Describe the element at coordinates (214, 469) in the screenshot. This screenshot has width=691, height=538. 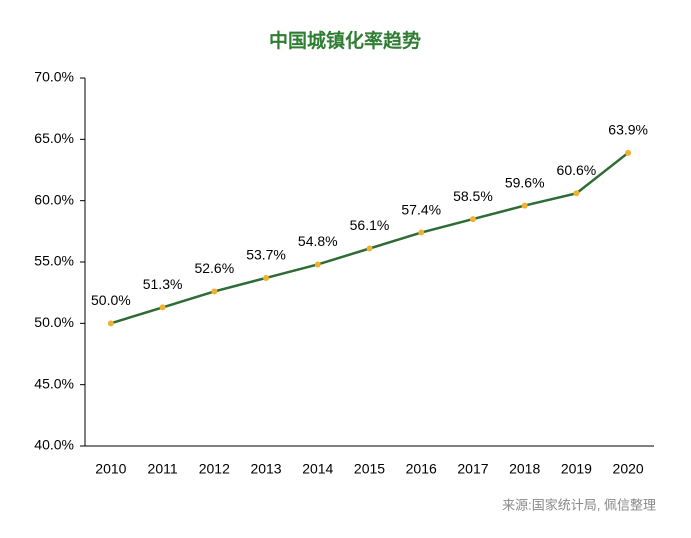
I see `x-tick-label: 2012` at that location.